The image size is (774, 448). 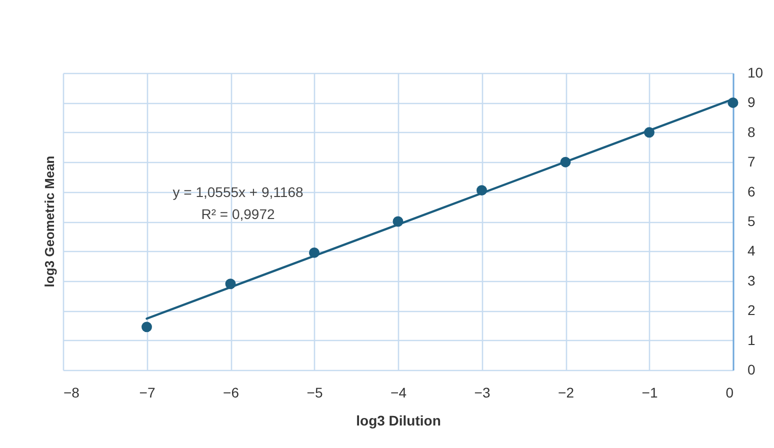 I want to click on y-tick-label: 4, so click(x=752, y=250).